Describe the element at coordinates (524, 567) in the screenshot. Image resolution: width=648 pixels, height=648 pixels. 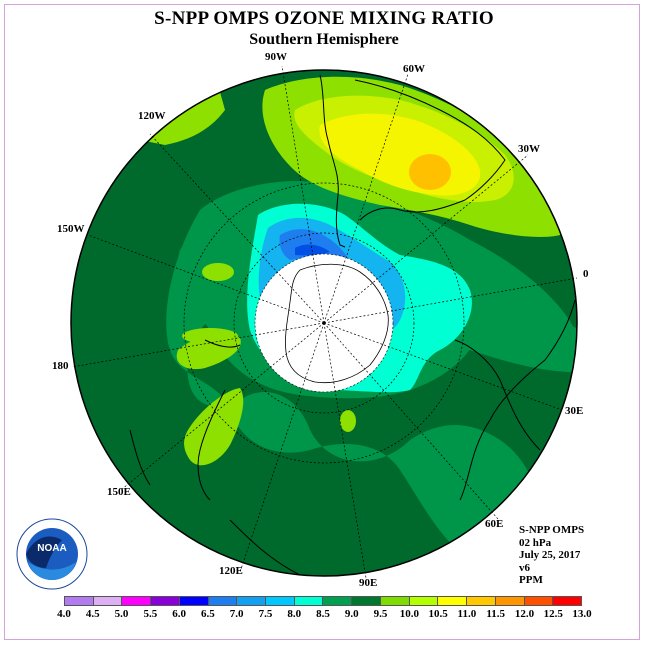
I see `version-label: v6` at that location.